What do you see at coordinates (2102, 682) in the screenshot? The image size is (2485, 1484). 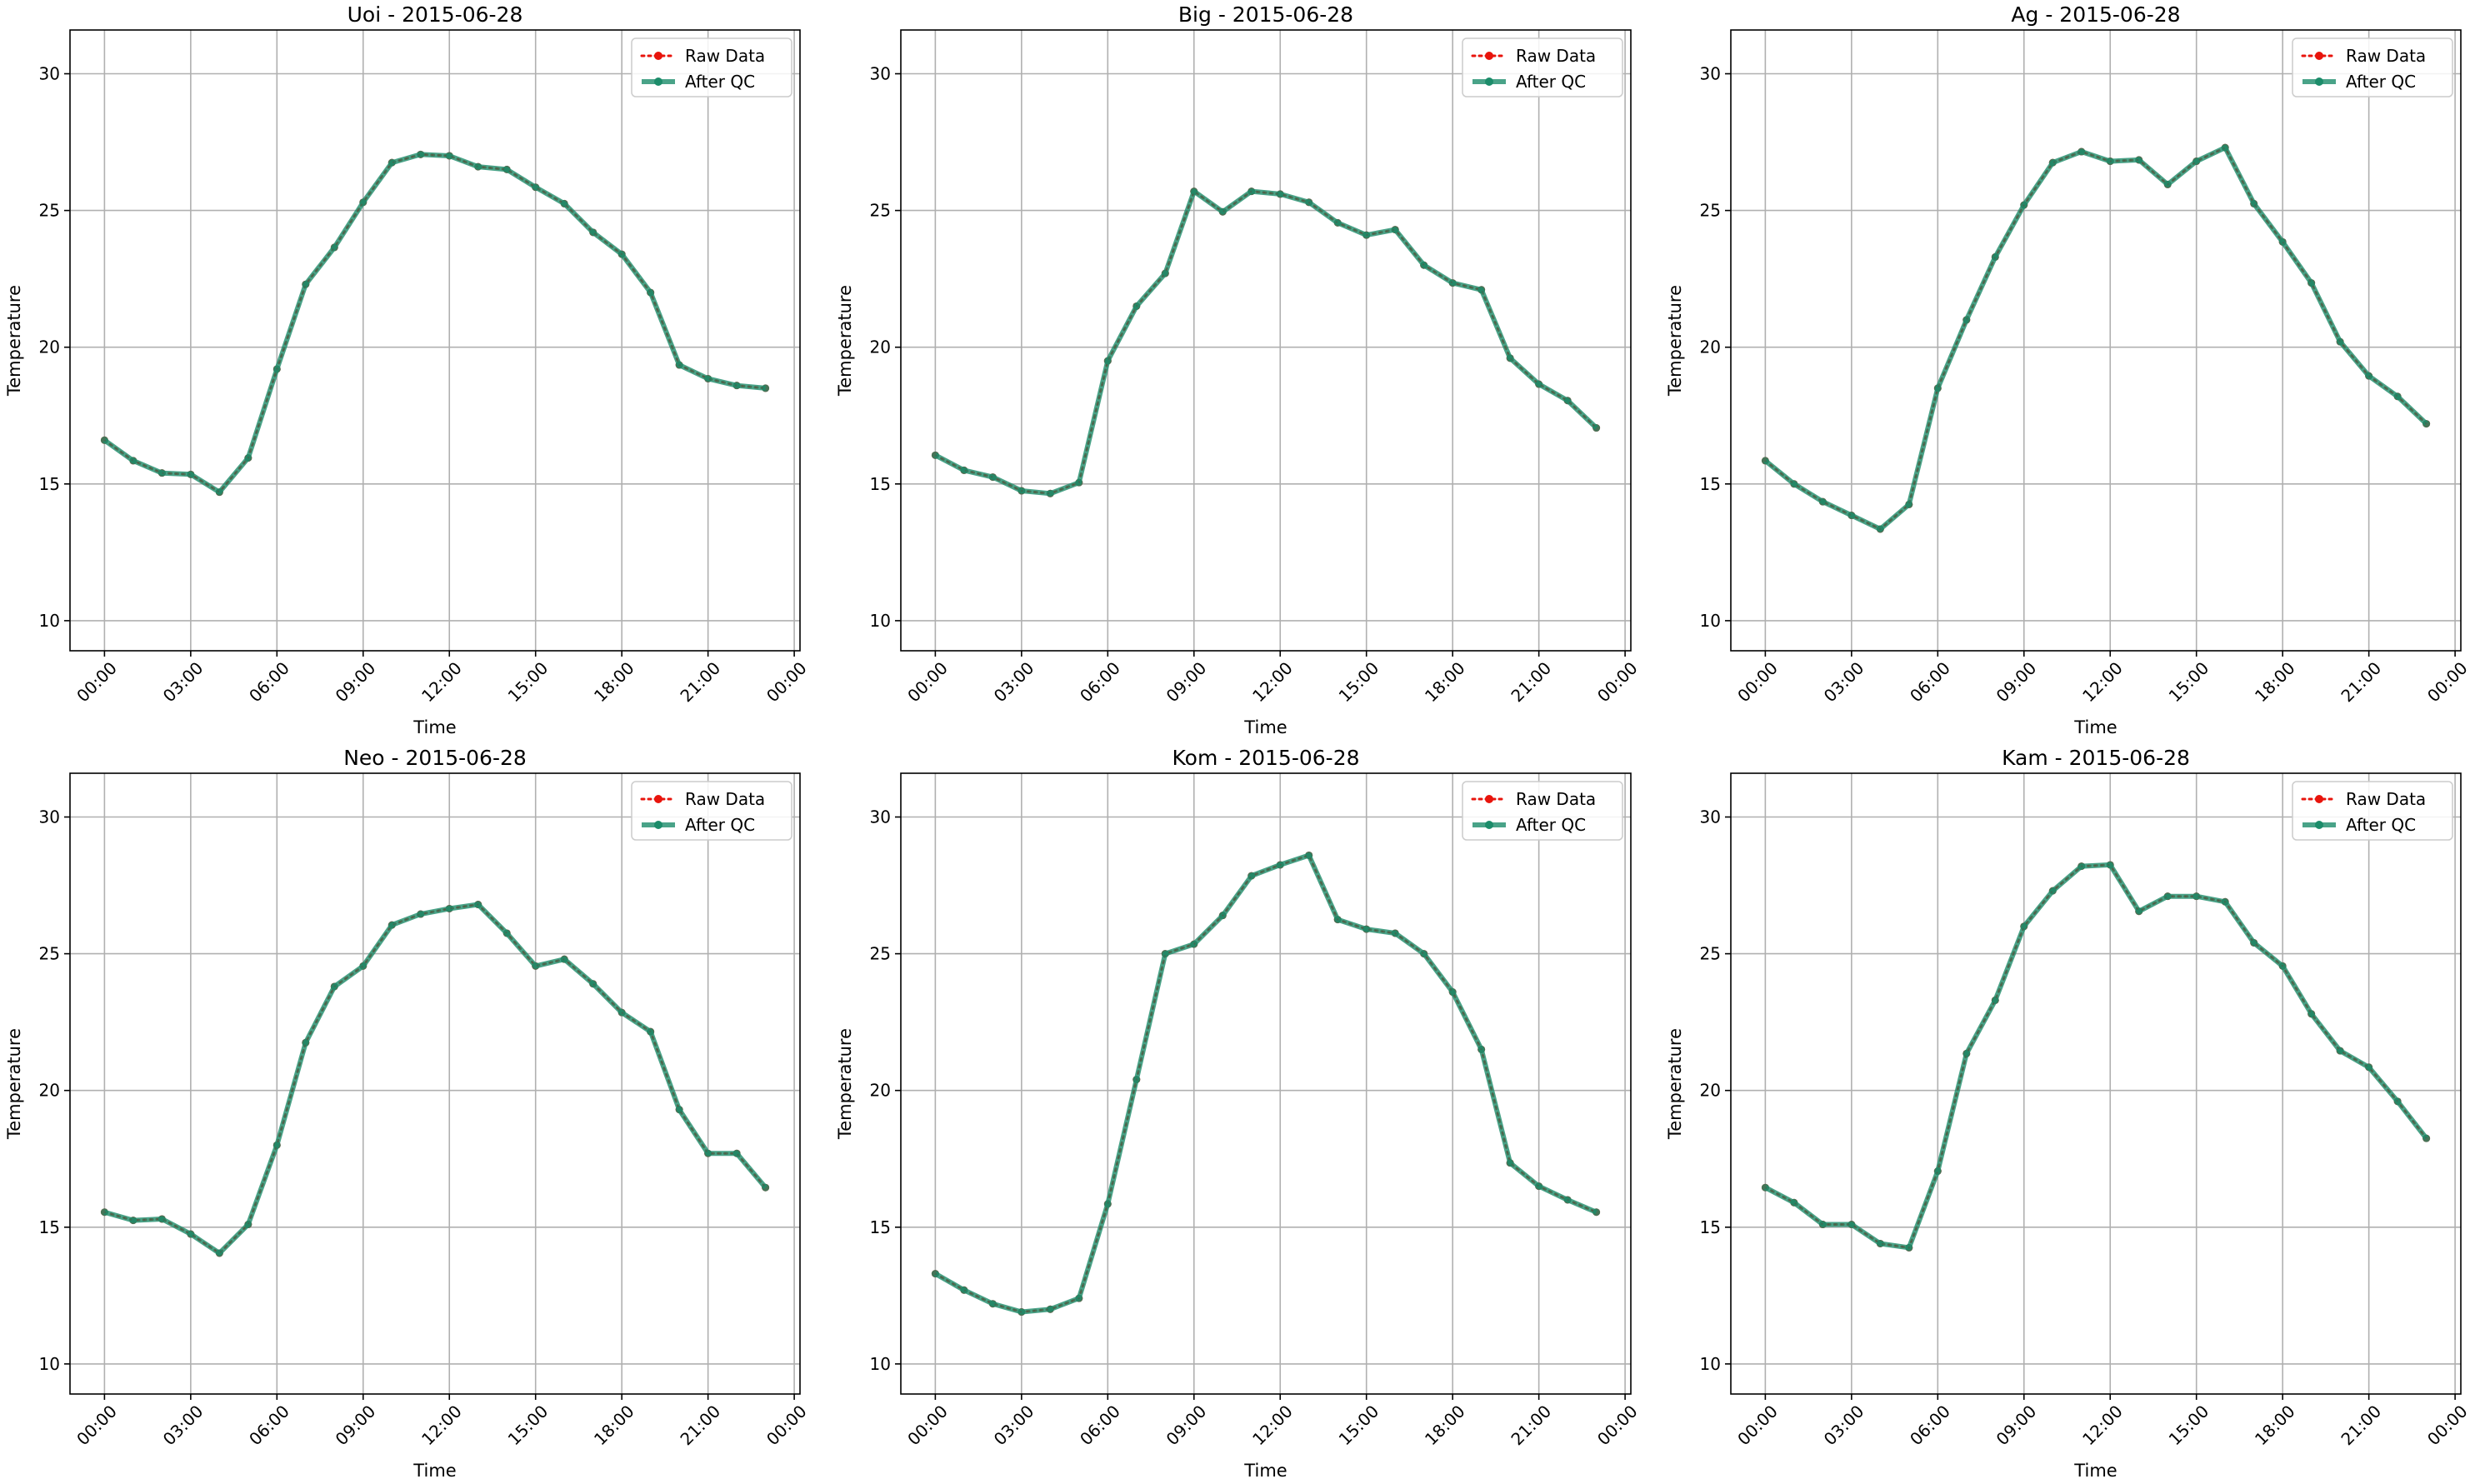 I see `x-tick-label: 12:00` at bounding box center [2102, 682].